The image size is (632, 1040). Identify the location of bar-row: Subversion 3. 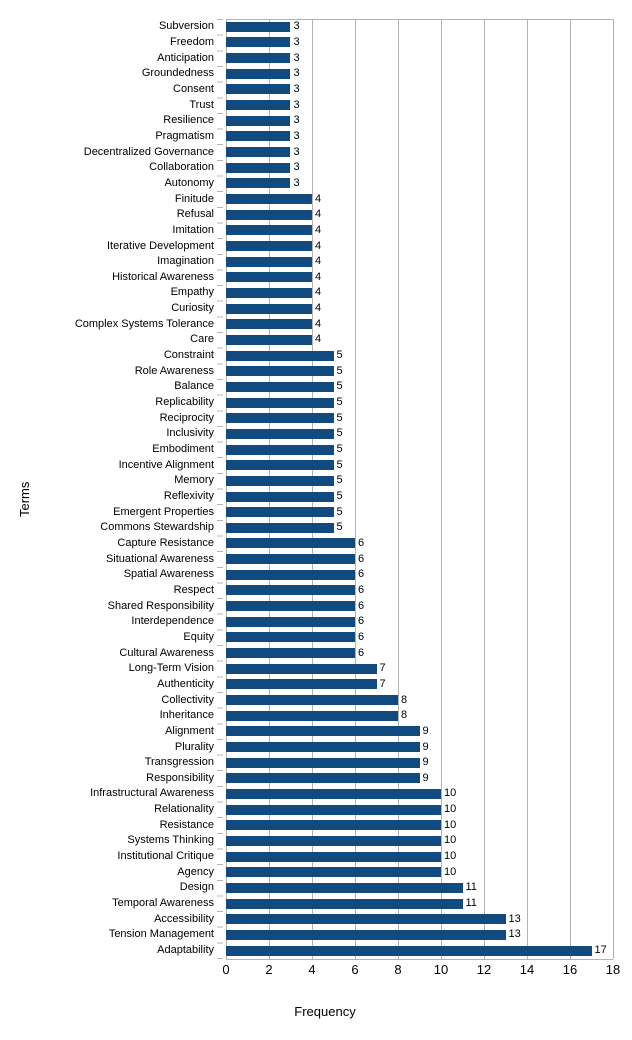
(316, 27).